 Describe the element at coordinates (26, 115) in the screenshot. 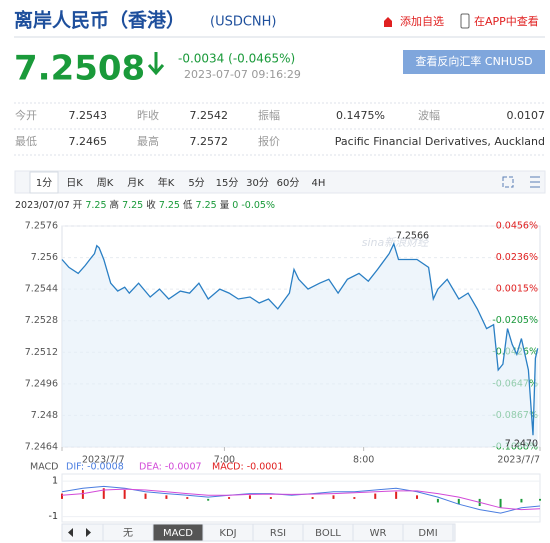

I see `stat-label: 今开` at that location.